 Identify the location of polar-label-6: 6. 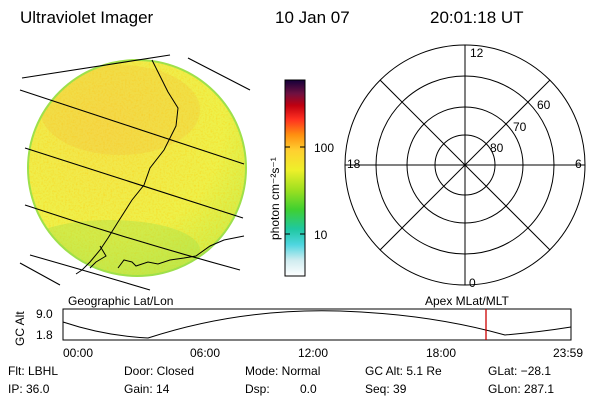
(578, 164).